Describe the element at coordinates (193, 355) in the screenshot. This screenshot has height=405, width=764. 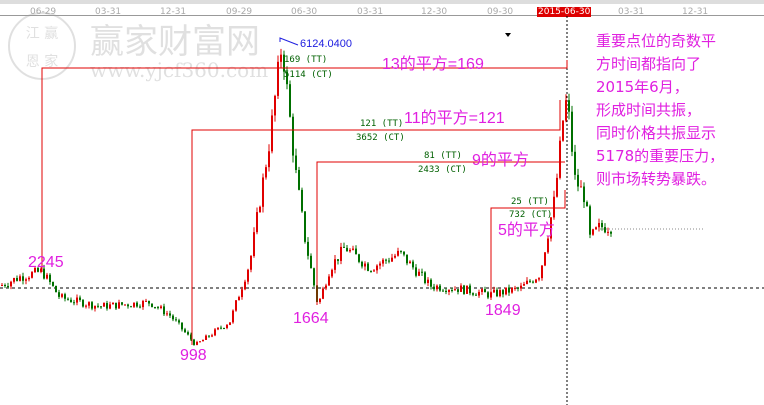
I see `point-label-998: 998` at that location.